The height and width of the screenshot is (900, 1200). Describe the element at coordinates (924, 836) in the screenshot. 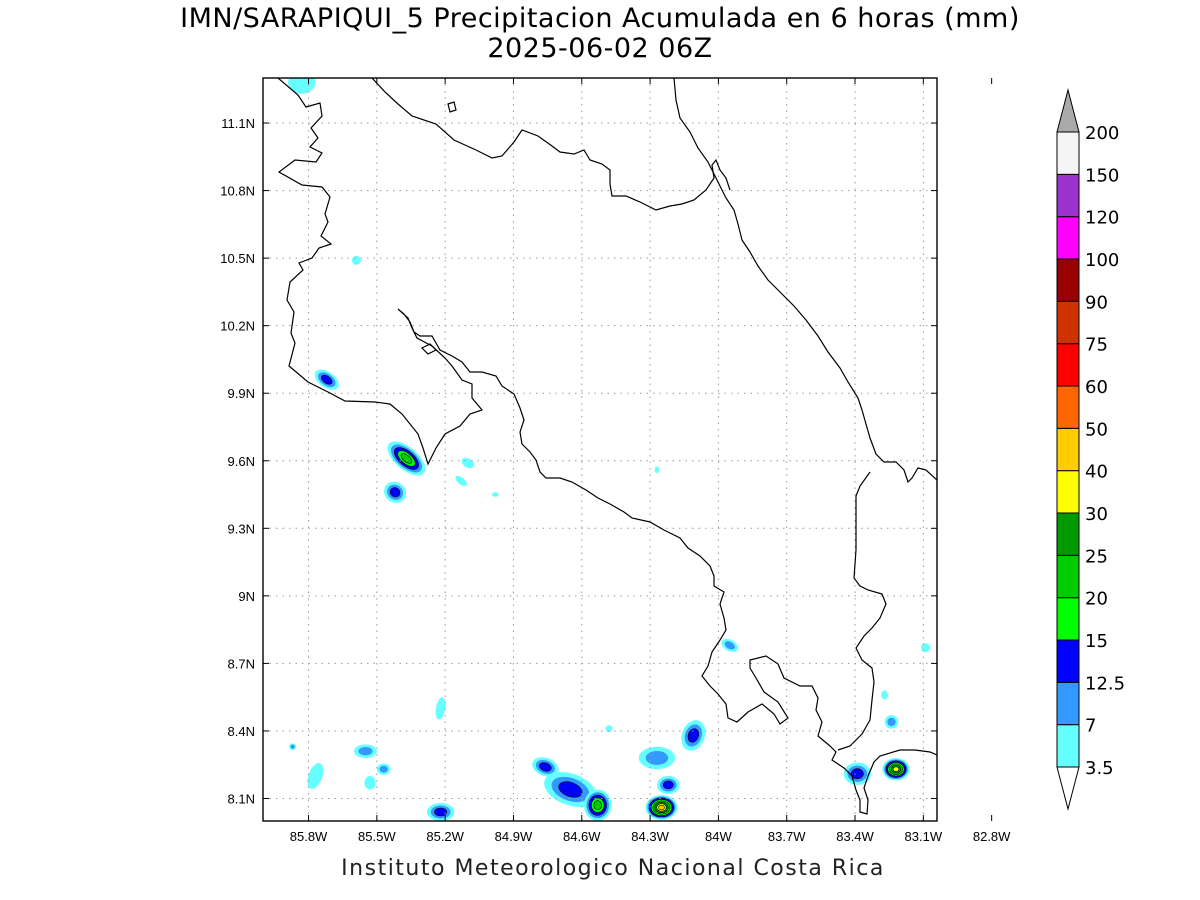

I see `lon-tick-label: 83.1W` at that location.